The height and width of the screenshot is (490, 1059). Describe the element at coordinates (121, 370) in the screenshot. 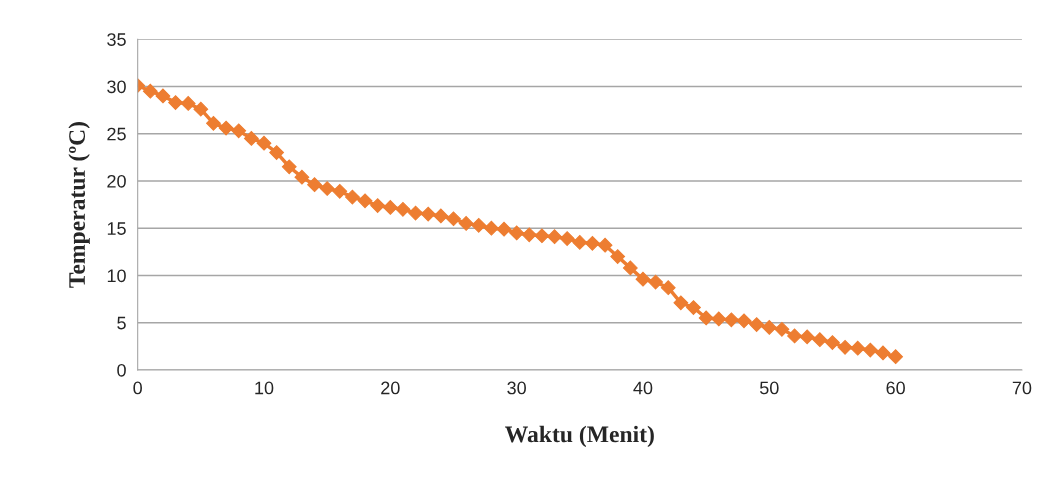

I see `y-tick-label: 0` at that location.